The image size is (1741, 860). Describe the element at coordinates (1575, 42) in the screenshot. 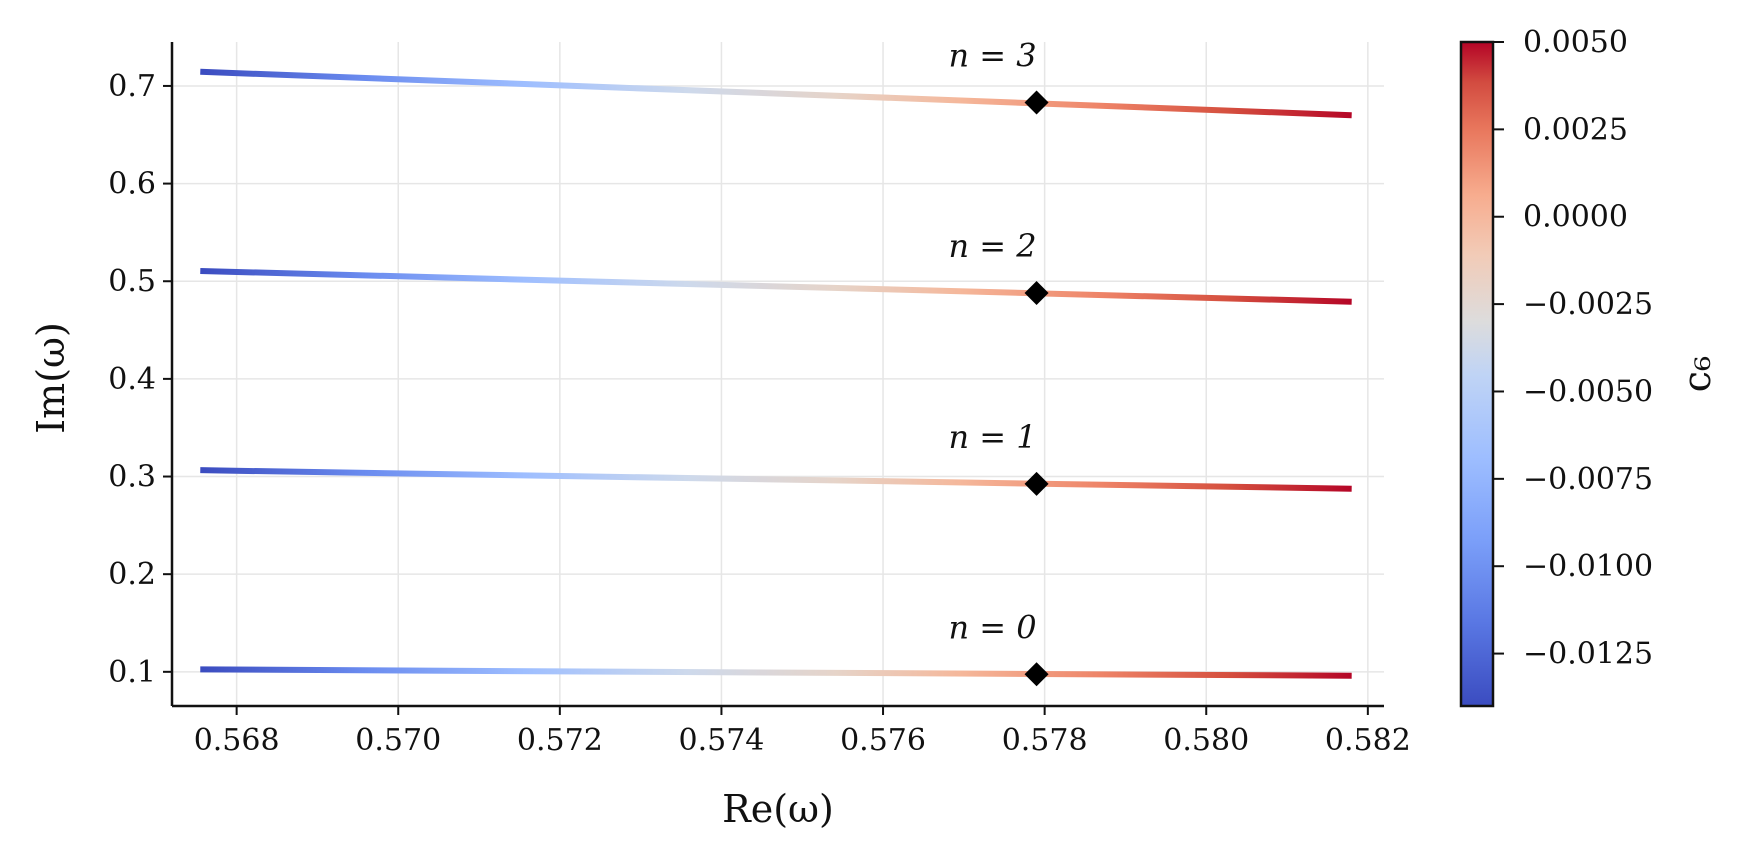

I see `colorbar-tick-label: 0.0050` at that location.